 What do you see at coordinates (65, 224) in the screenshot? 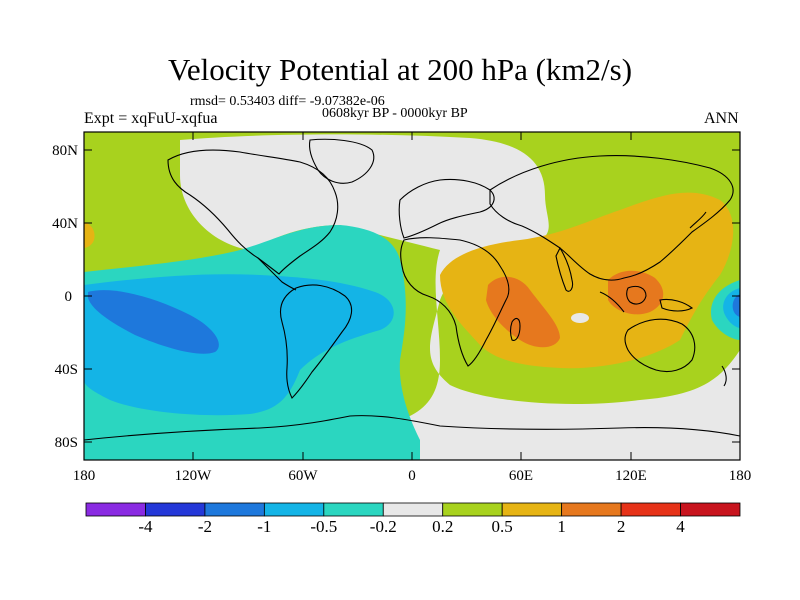
I see `lat-label: 40N` at bounding box center [65, 224].